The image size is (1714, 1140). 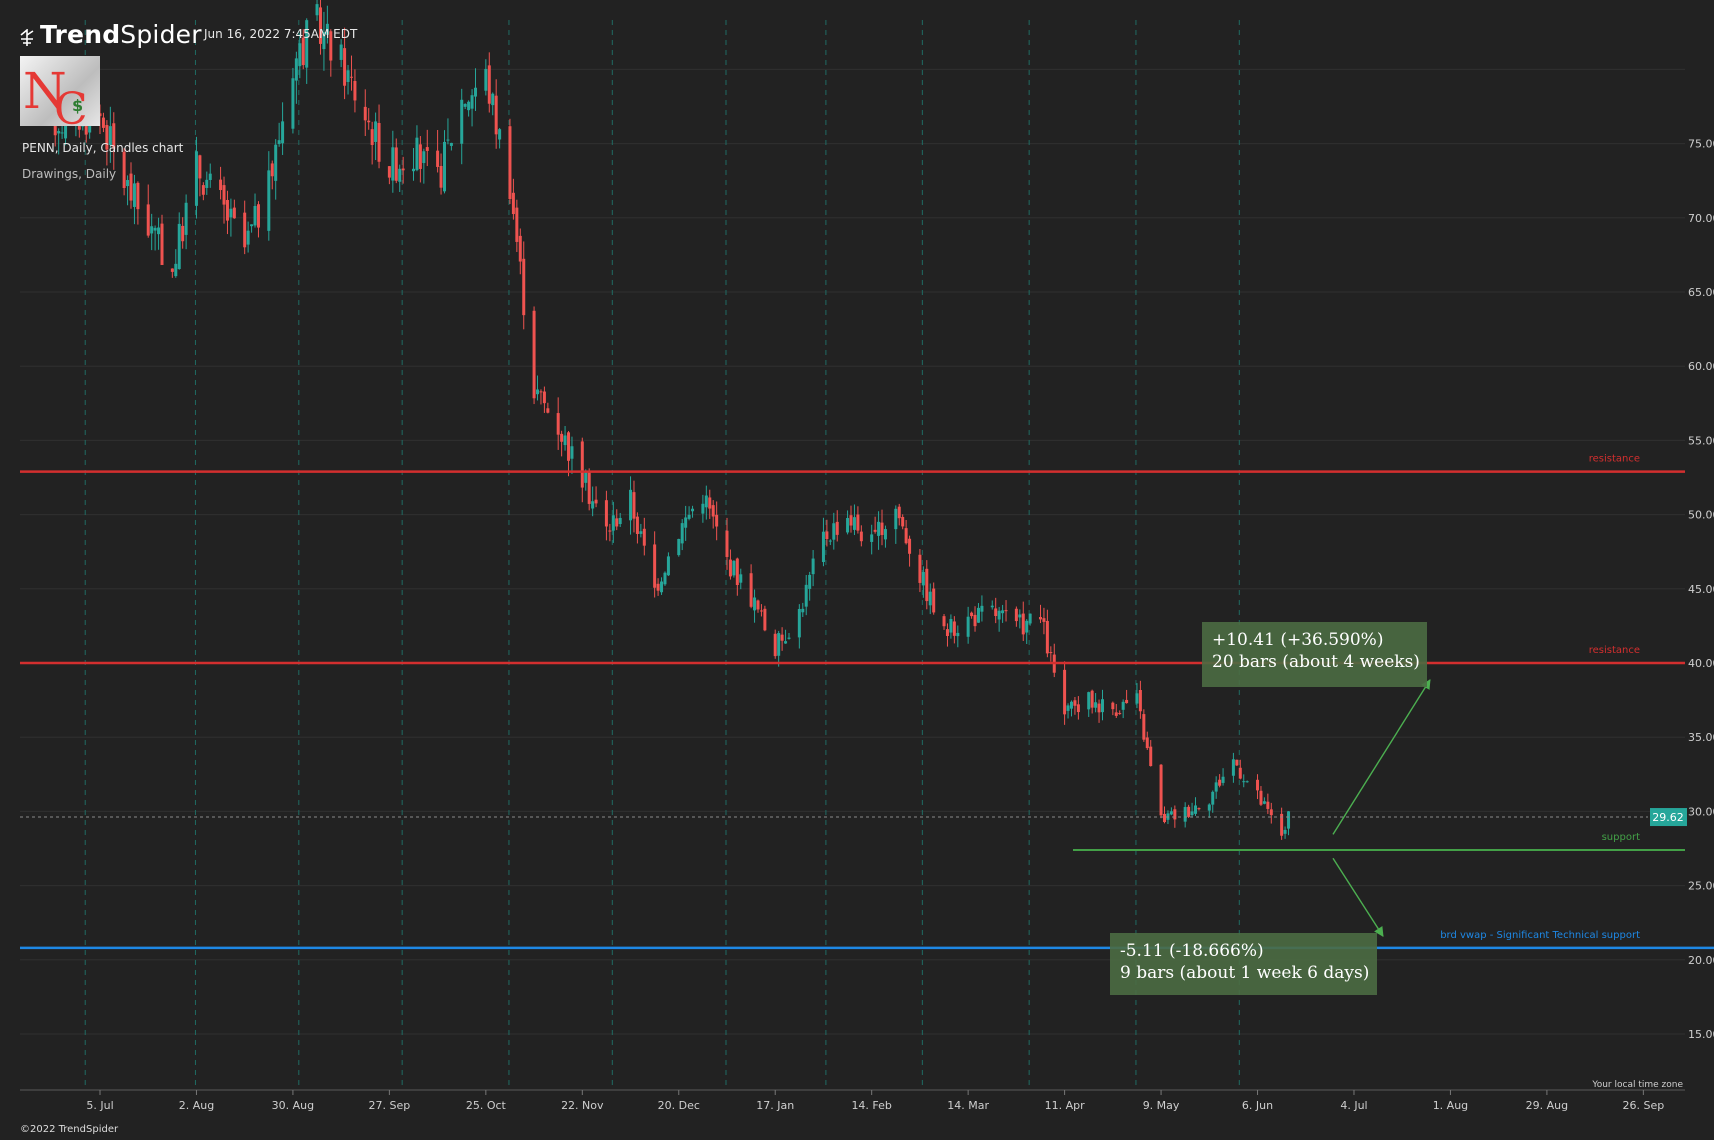 What do you see at coordinates (1701, 886) in the screenshot?
I see `y-tick-label: 25.00` at bounding box center [1701, 886].